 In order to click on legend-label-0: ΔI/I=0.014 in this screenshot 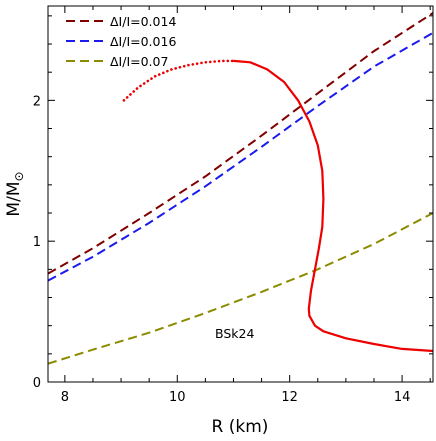, I will do `click(143, 21)`.